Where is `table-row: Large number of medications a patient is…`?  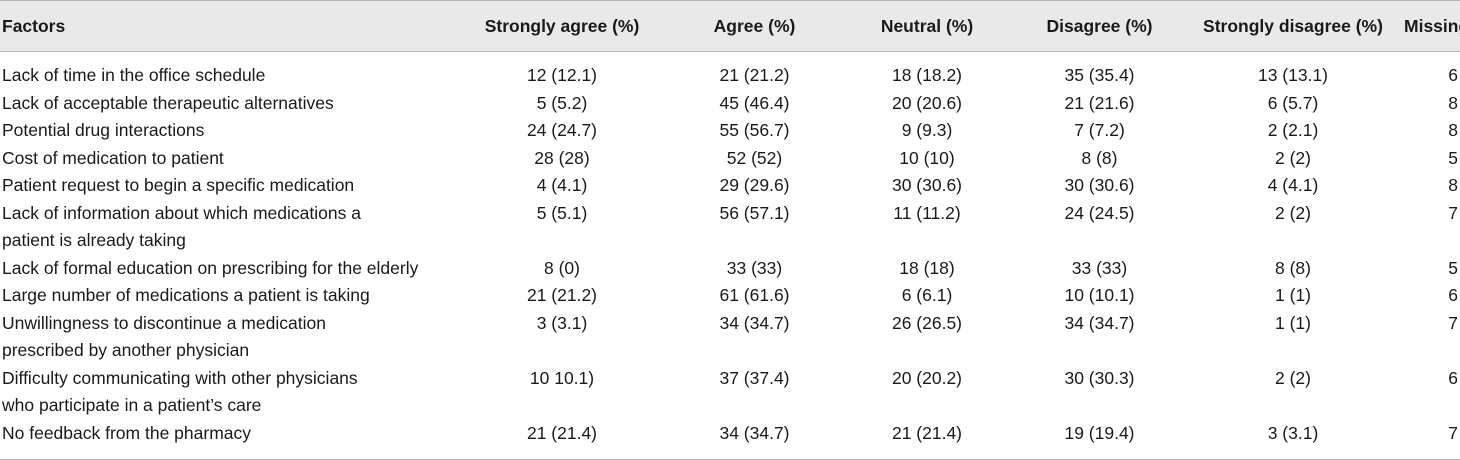 table-row: Large number of medications a patient is… is located at coordinates (730, 296).